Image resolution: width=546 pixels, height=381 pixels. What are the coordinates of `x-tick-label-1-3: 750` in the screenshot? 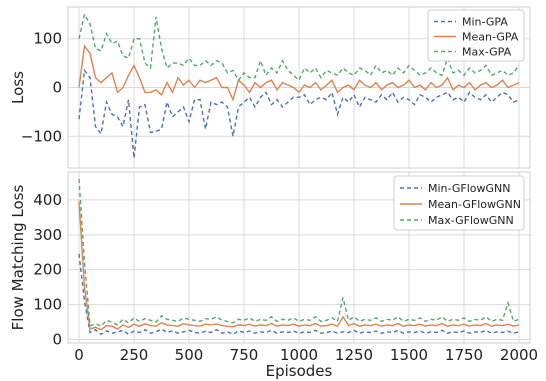 It's located at (244, 355).